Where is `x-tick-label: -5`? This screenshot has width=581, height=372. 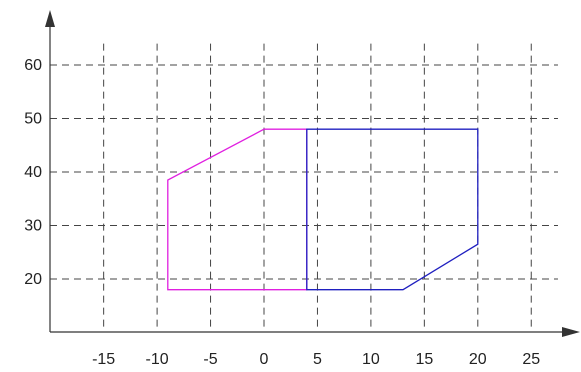 x-tick-label: -5 is located at coordinates (210, 359).